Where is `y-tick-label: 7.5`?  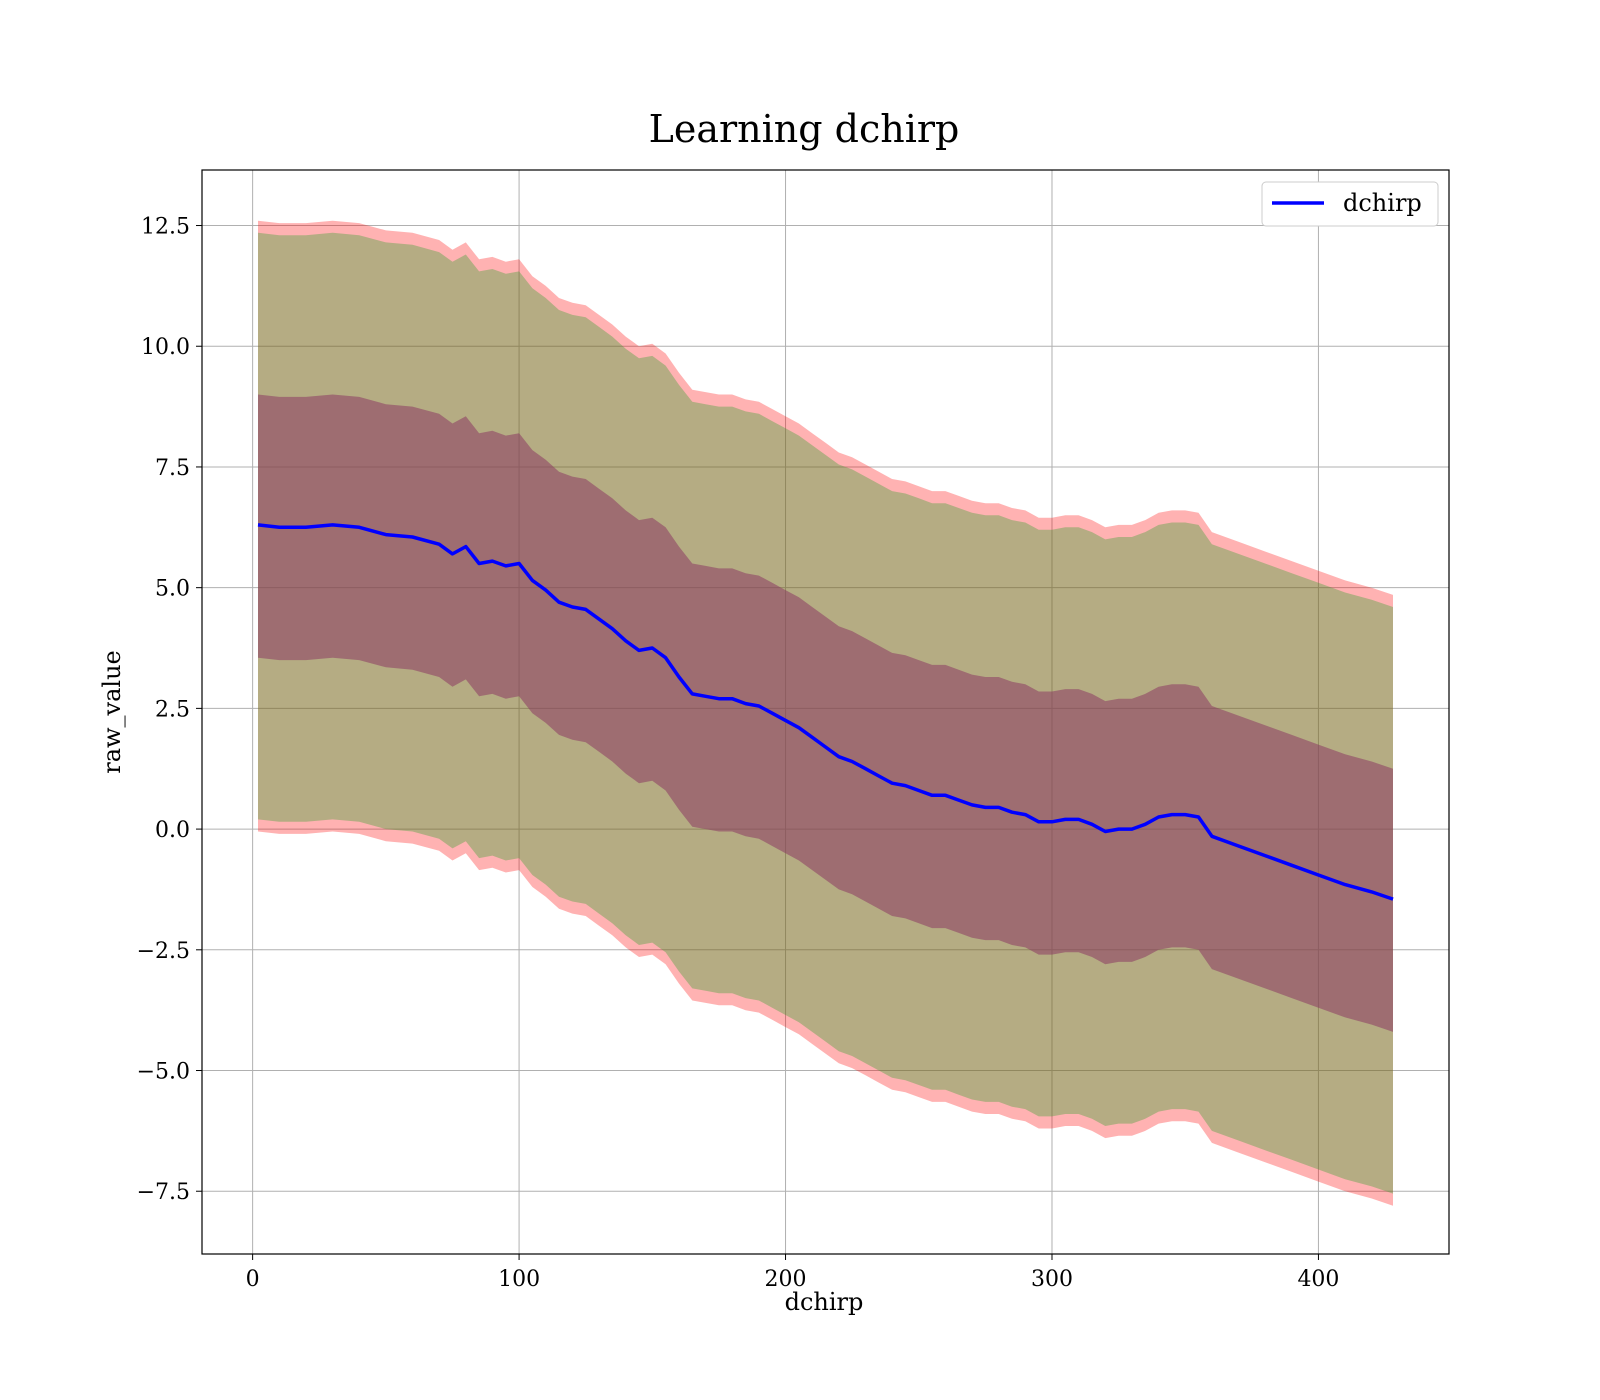
y-tick-label: 7.5 is located at coordinates (172, 468).